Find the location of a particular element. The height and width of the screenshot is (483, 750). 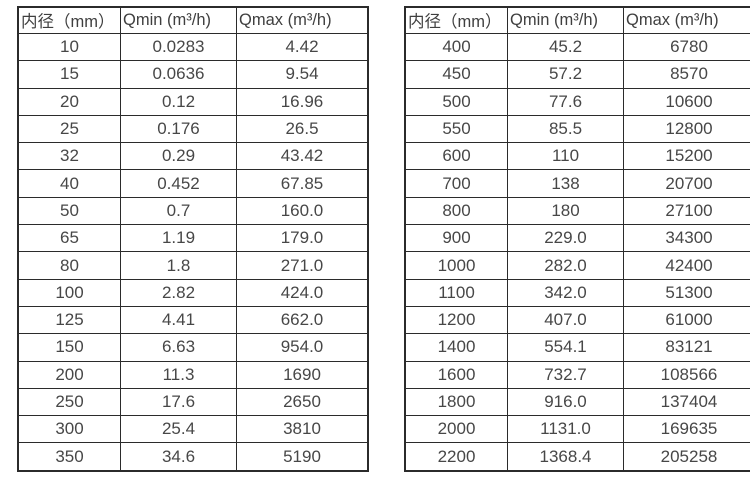

table-cell: 10 is located at coordinates (69, 47).